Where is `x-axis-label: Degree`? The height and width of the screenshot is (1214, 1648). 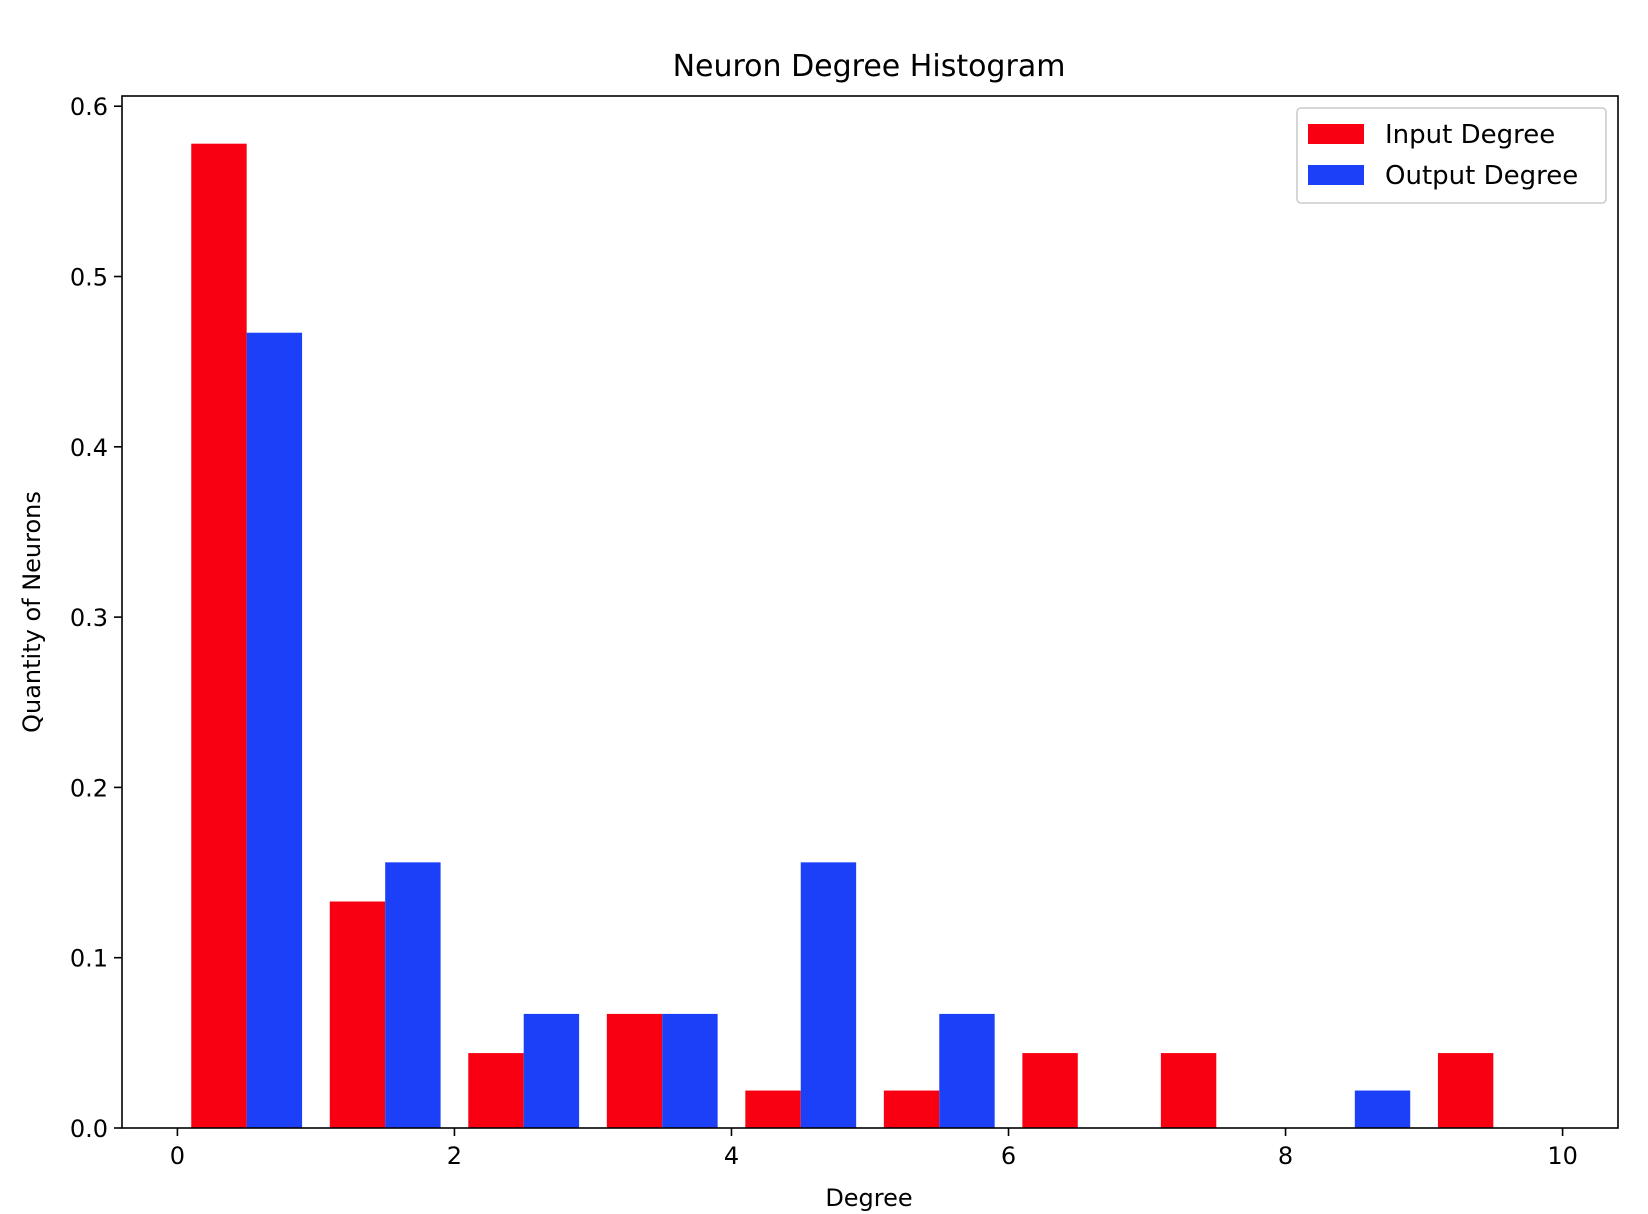
x-axis-label: Degree is located at coordinates (868, 1198).